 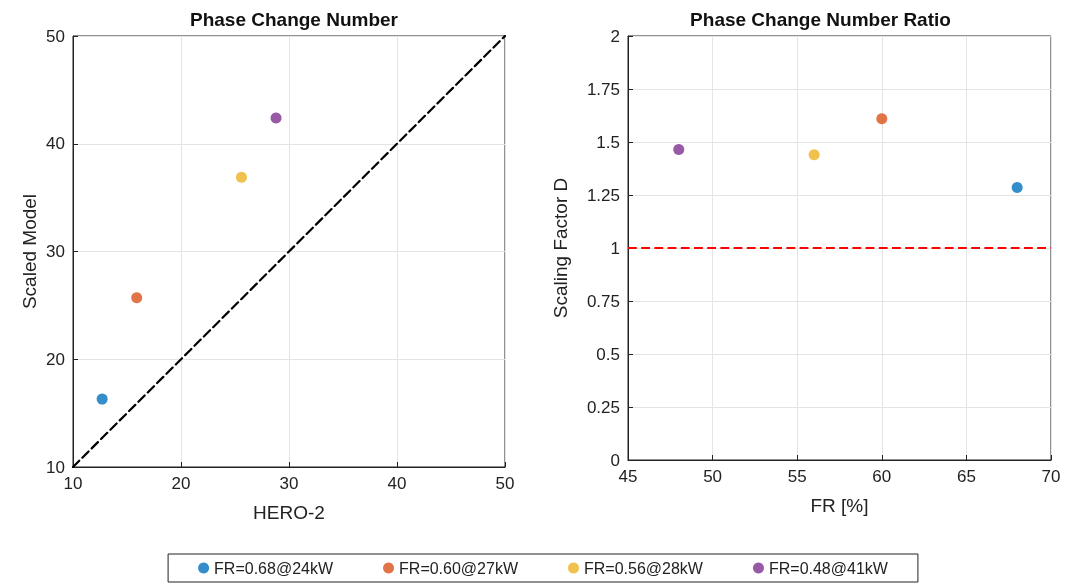 I want to click on legend-label: FR=0.68@24kW, so click(x=274, y=568).